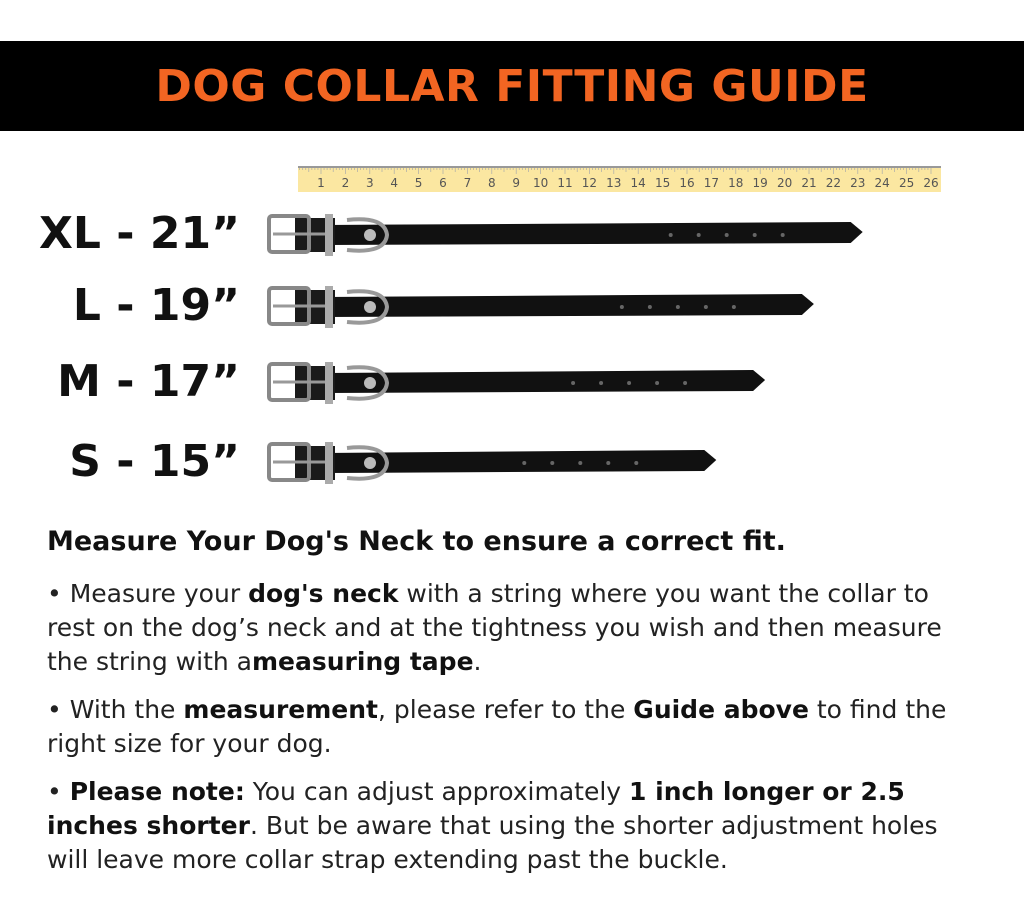  What do you see at coordinates (638, 183) in the screenshot?
I see `ruler-number: 14` at bounding box center [638, 183].